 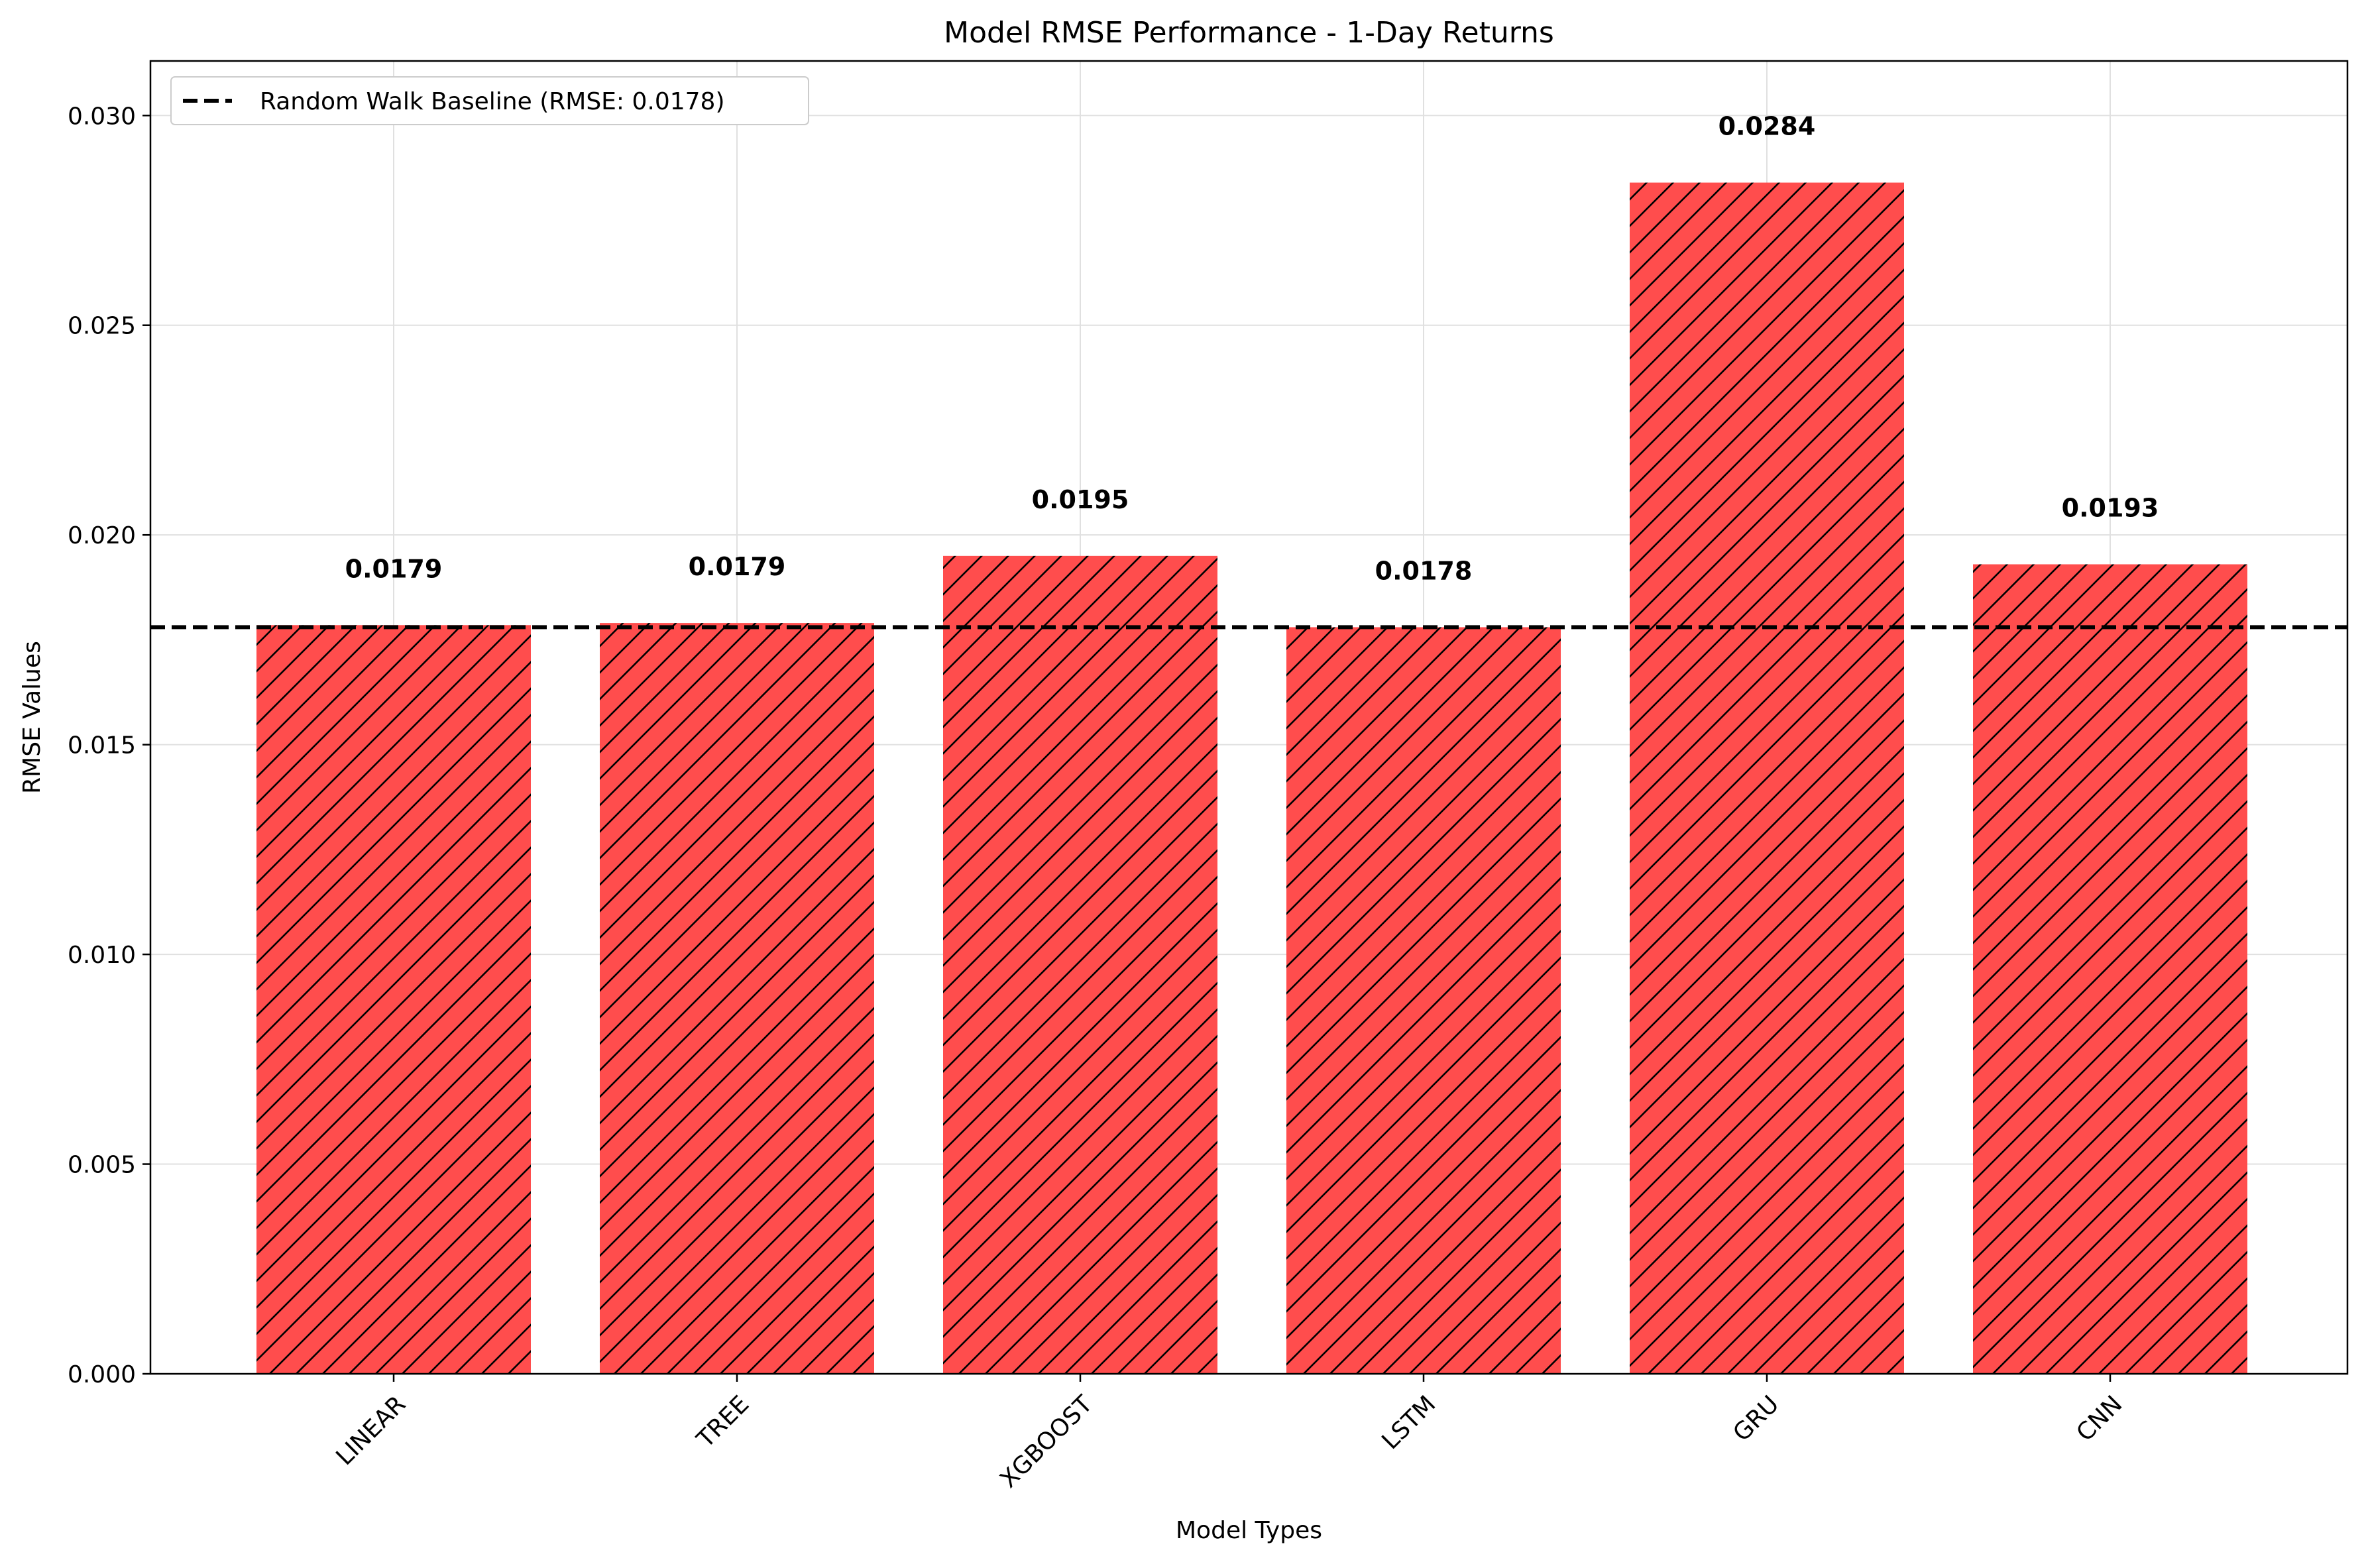 What do you see at coordinates (1249, 1530) in the screenshot?
I see `x-axis-title: Model Types` at bounding box center [1249, 1530].